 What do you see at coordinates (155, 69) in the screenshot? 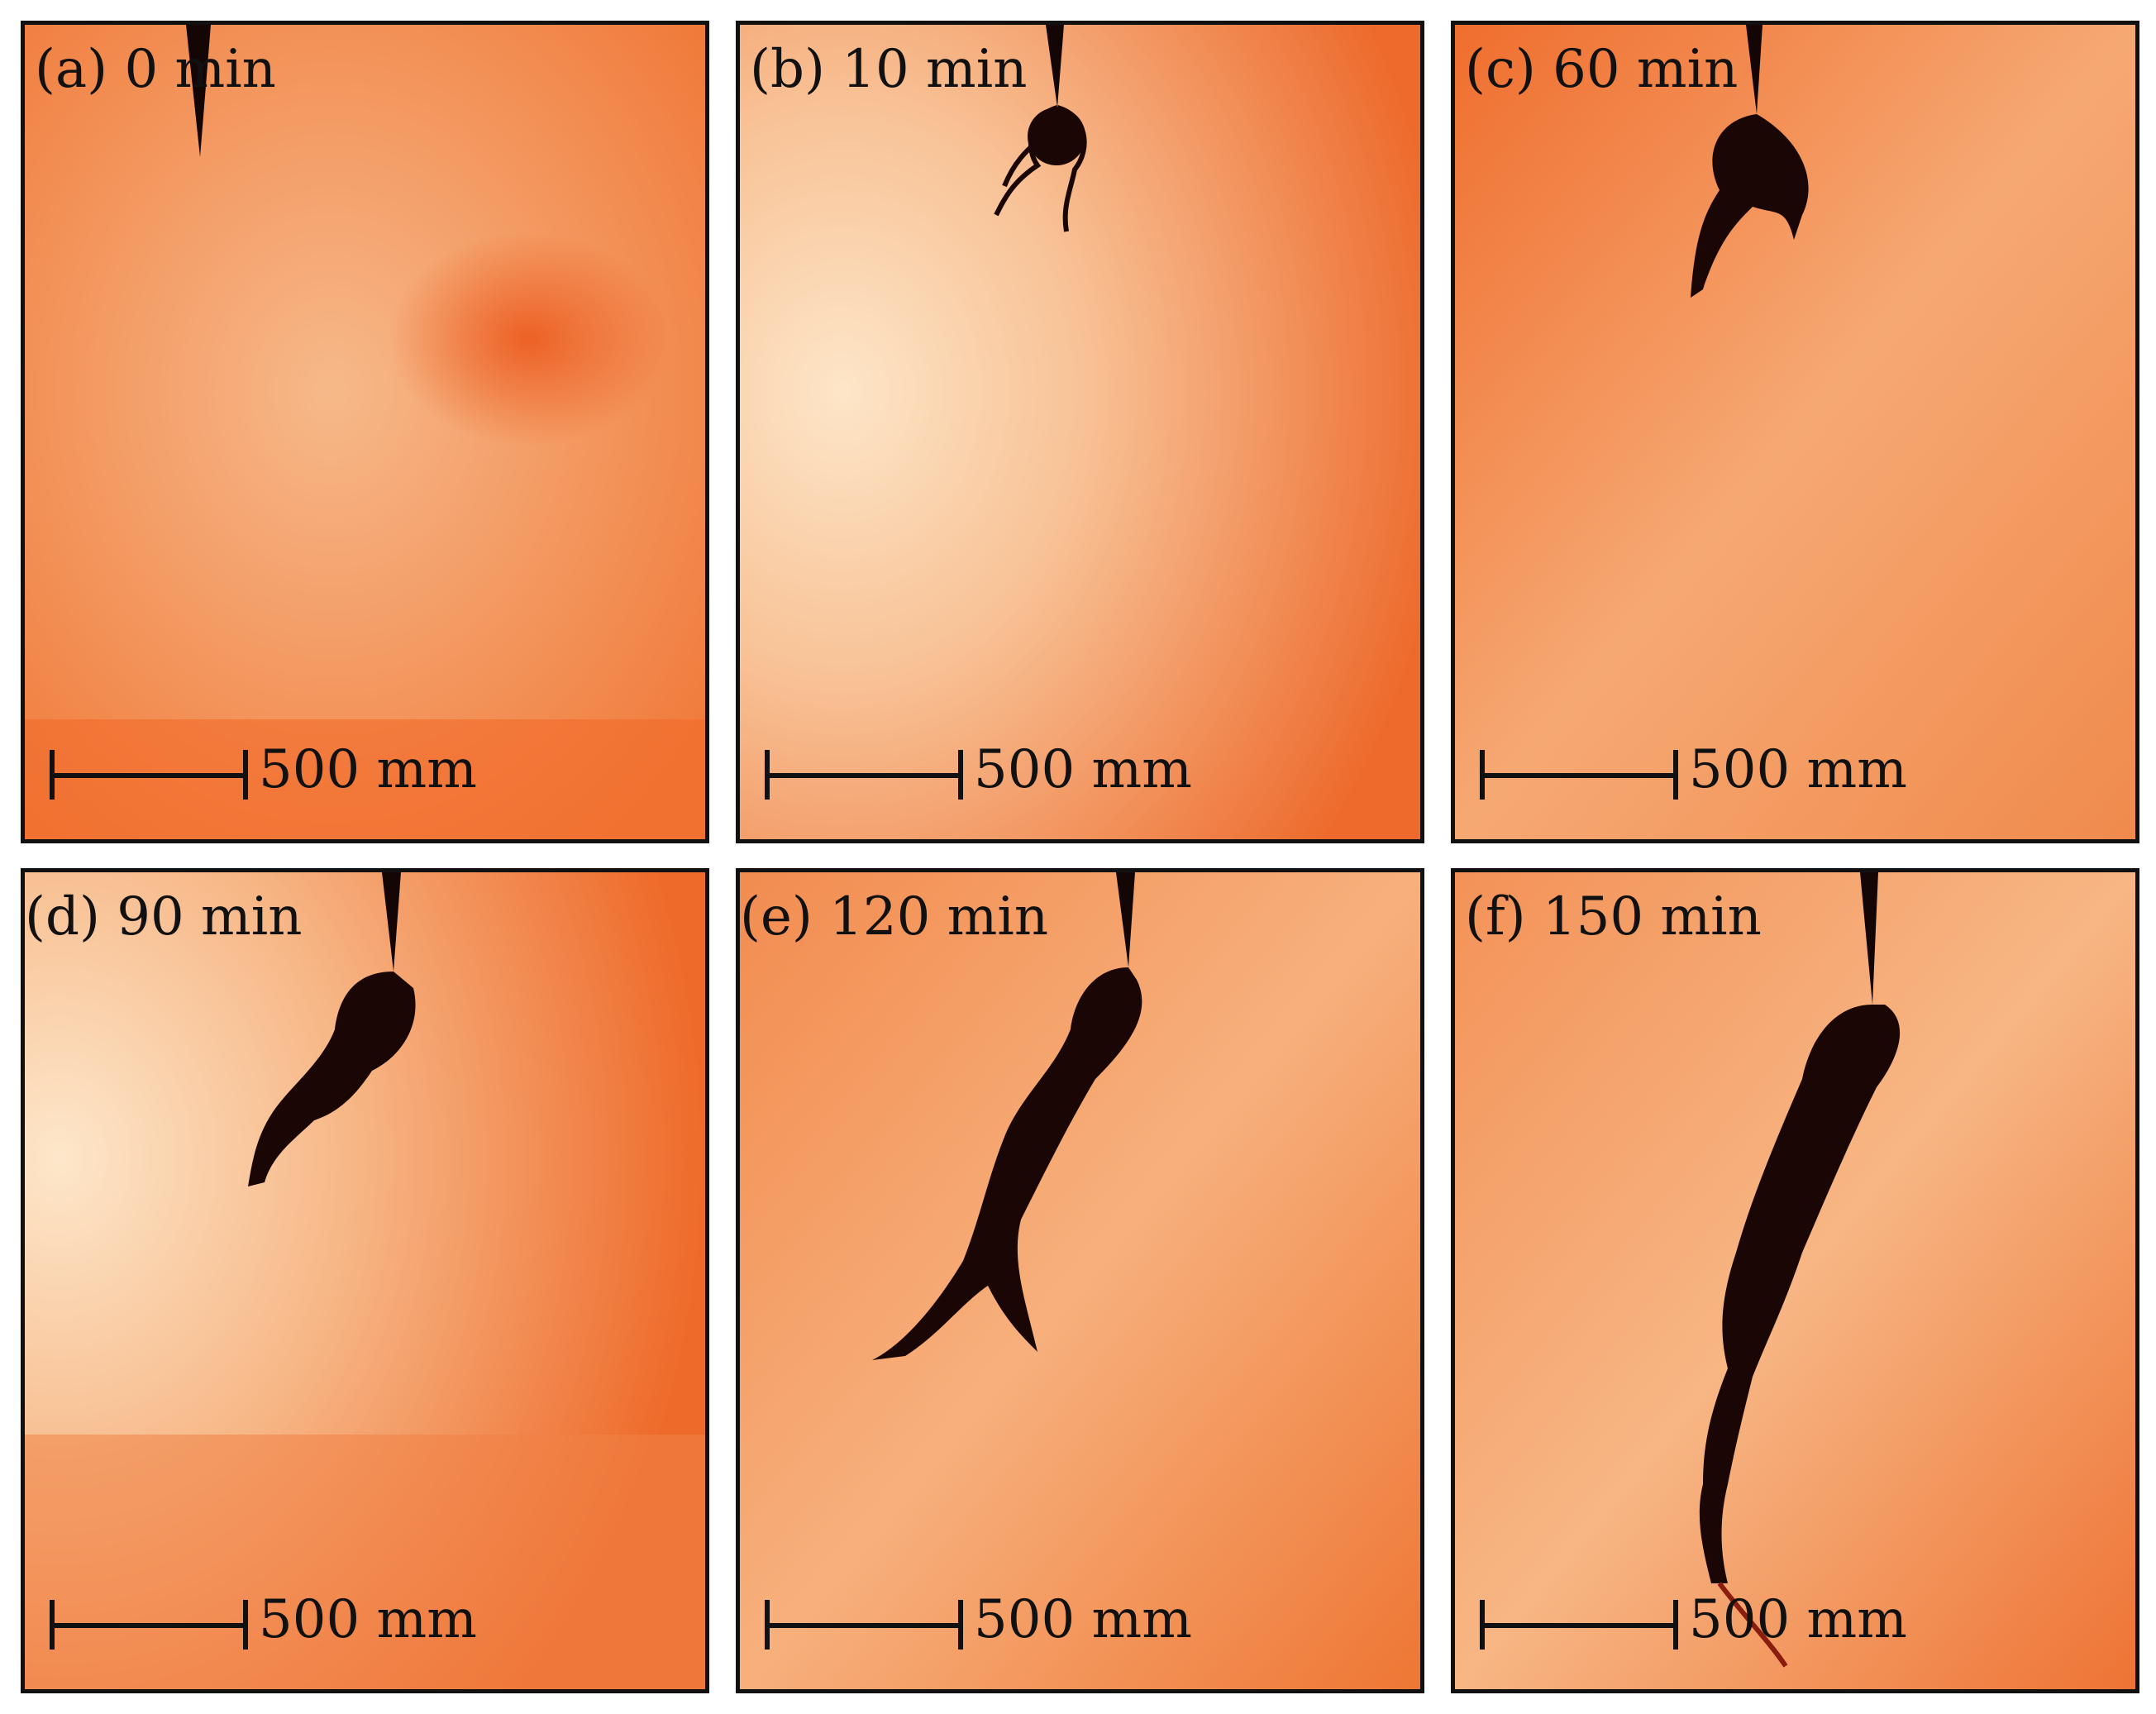
I see `panel-label-a: (a) 0 min` at bounding box center [155, 69].